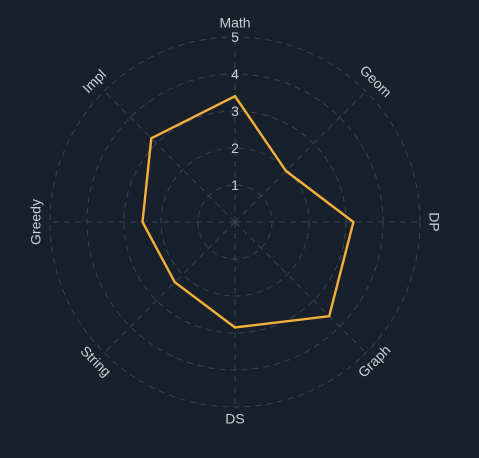 This screenshot has width=479, height=458. Describe the element at coordinates (235, 37) in the screenshot. I see `tick-label-5: 5` at that location.